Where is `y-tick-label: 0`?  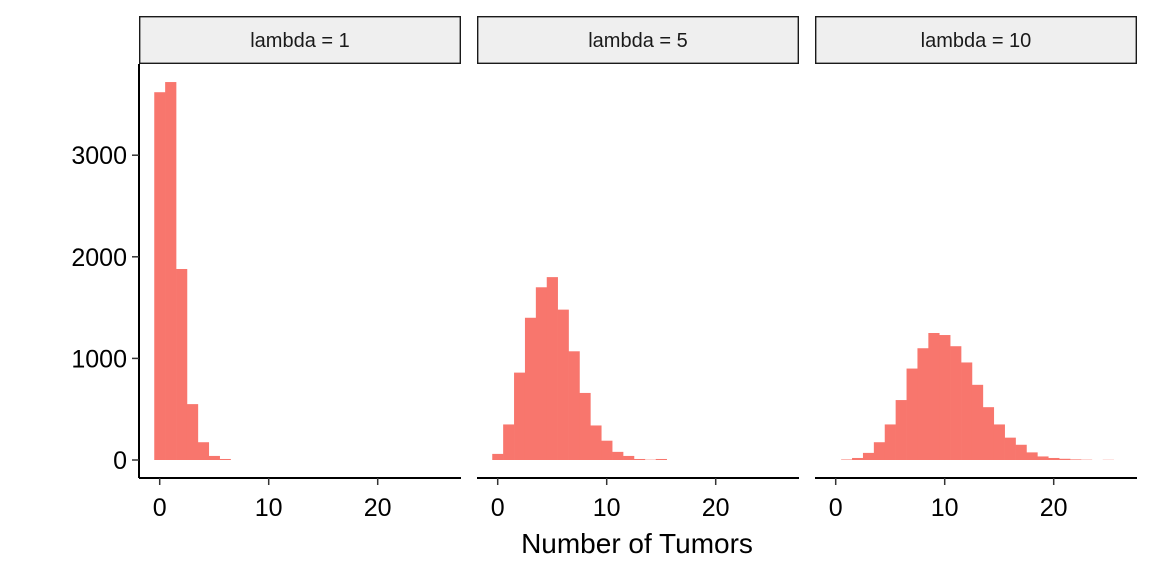
y-tick-label: 0 is located at coordinates (120, 461).